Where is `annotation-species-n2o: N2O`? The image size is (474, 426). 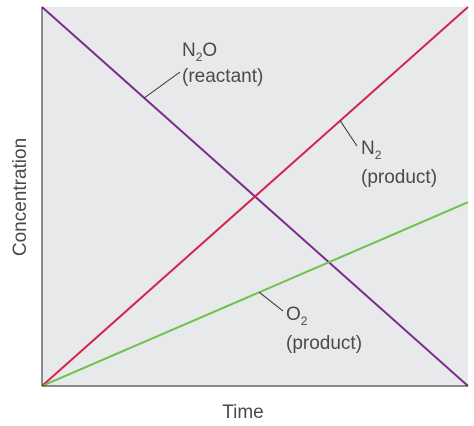 annotation-species-n2o: N2O is located at coordinates (199, 52).